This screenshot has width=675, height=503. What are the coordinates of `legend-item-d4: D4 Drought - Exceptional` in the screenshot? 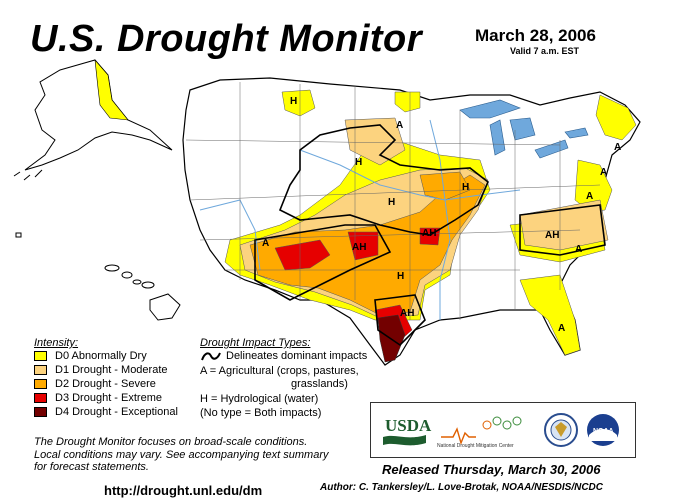 It's located at (106, 412).